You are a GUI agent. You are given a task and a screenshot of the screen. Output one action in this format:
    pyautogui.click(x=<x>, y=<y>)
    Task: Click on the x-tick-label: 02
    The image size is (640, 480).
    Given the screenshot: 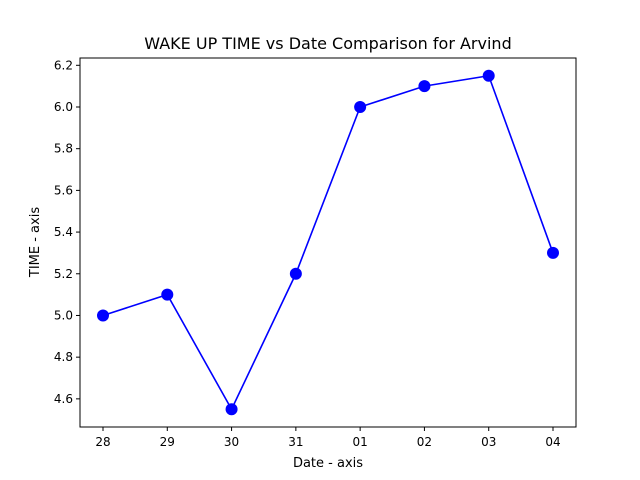 What is the action you would take?
    pyautogui.click(x=424, y=442)
    